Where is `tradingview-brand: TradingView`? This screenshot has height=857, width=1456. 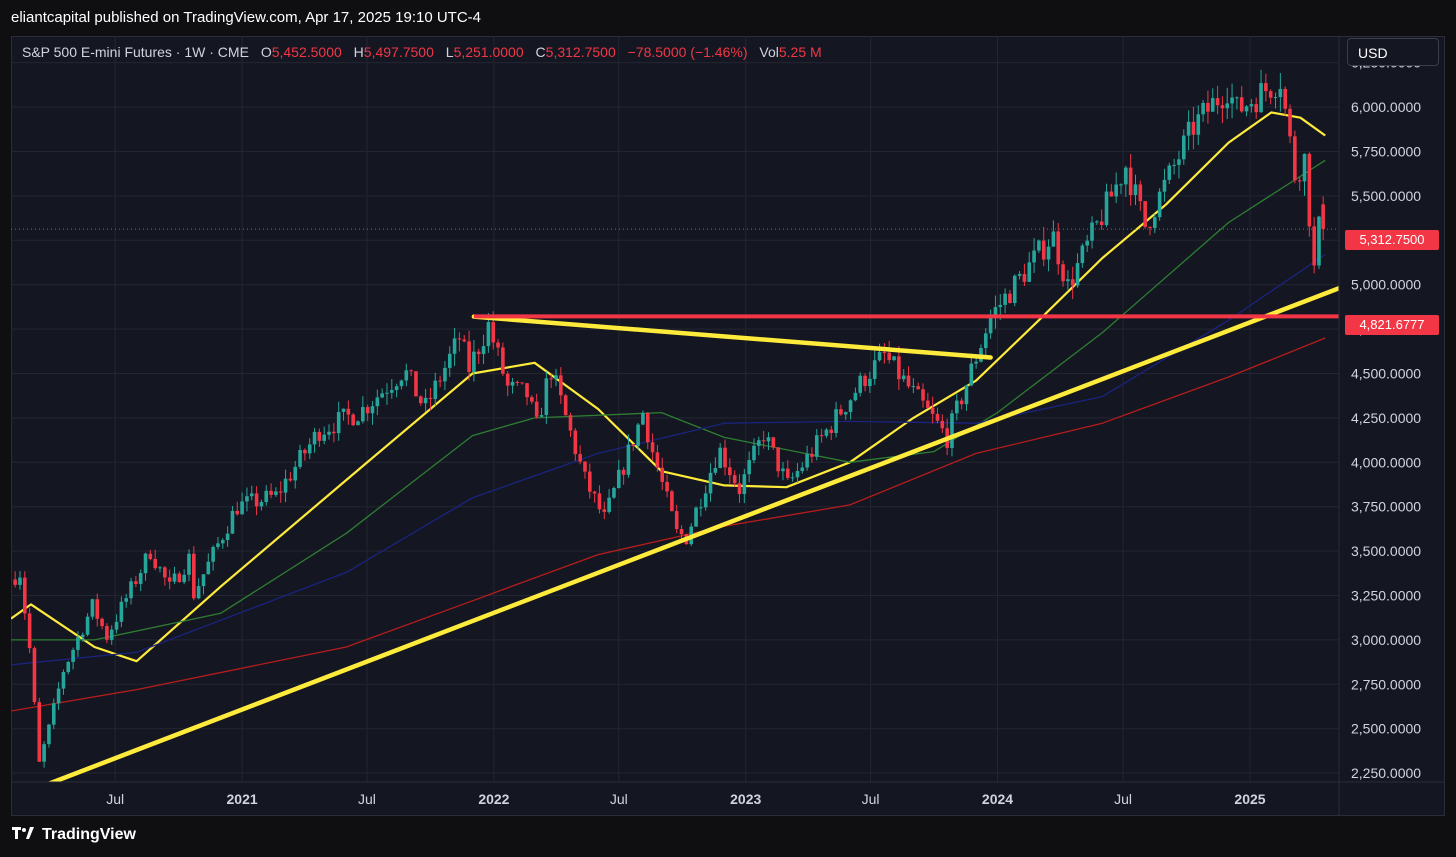 tradingview-brand: TradingView is located at coordinates (74, 835).